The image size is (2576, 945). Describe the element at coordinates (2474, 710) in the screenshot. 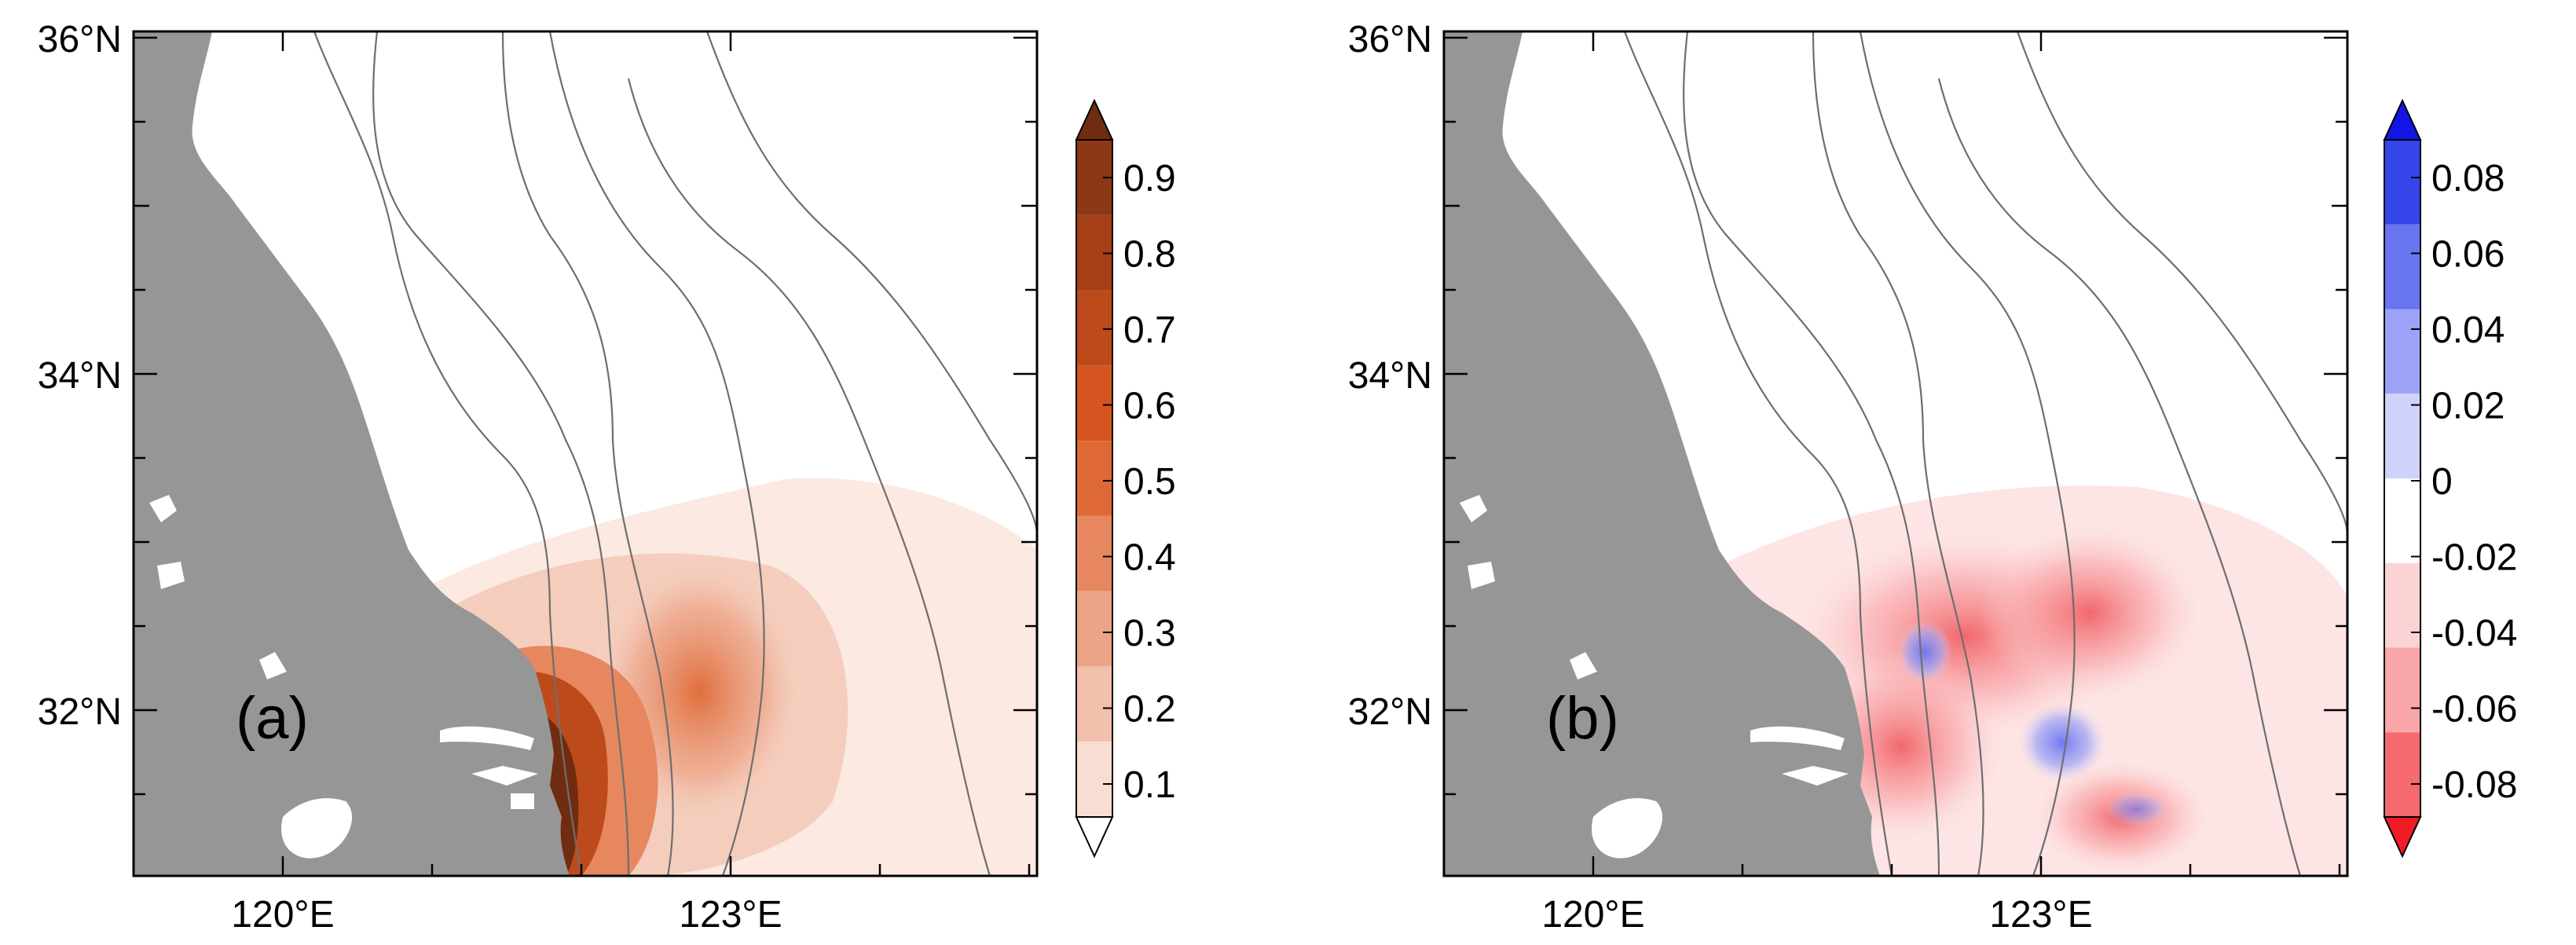

I see `colorbar-tick-label: -0.06` at that location.